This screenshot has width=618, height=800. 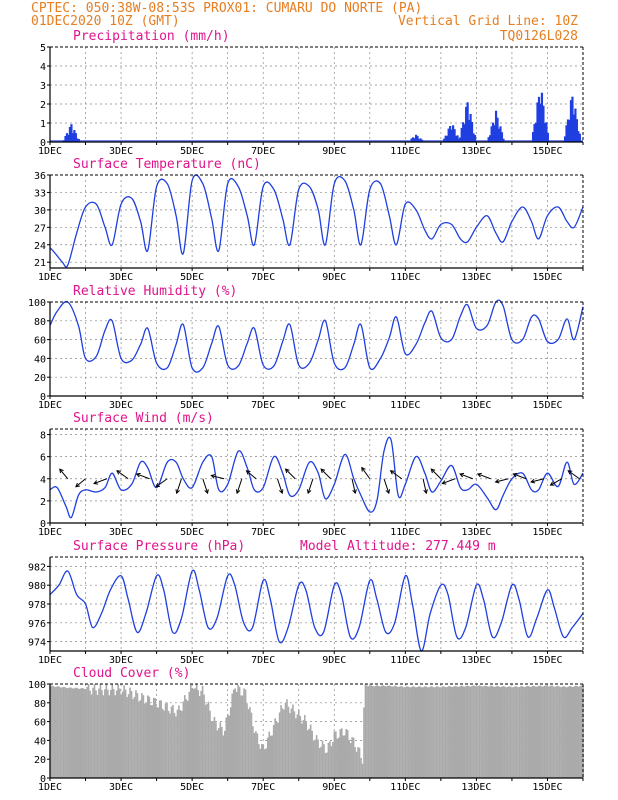 What do you see at coordinates (476, 405) in the screenshot?
I see `x-tick-label: 13DEC` at bounding box center [476, 405].